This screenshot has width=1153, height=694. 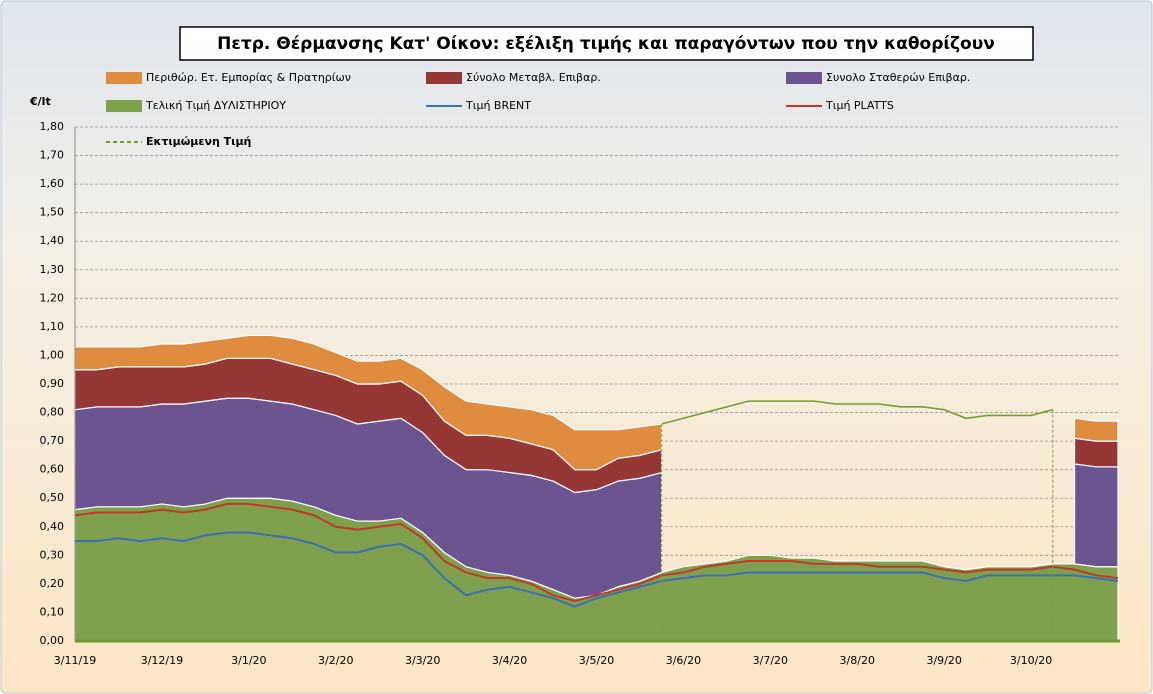 I want to click on y-tick-label: 1,10, so click(x=52, y=326).